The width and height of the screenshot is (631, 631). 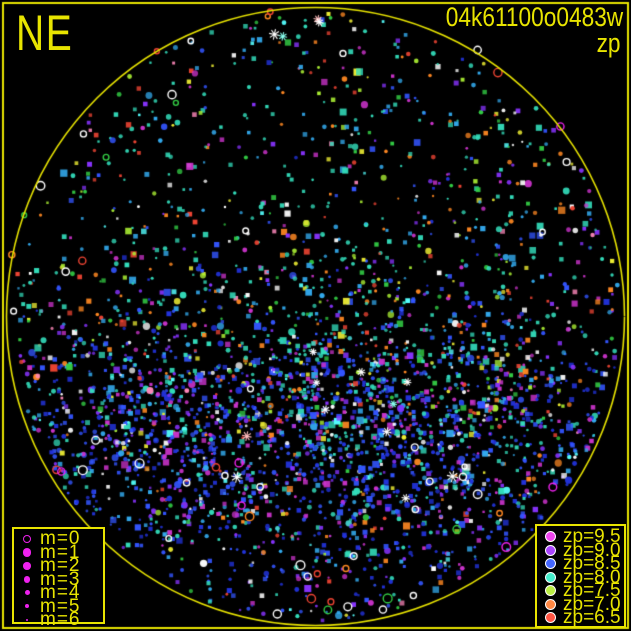 I want to click on magnitude-legend-row: m=0, so click(x=58, y=538).